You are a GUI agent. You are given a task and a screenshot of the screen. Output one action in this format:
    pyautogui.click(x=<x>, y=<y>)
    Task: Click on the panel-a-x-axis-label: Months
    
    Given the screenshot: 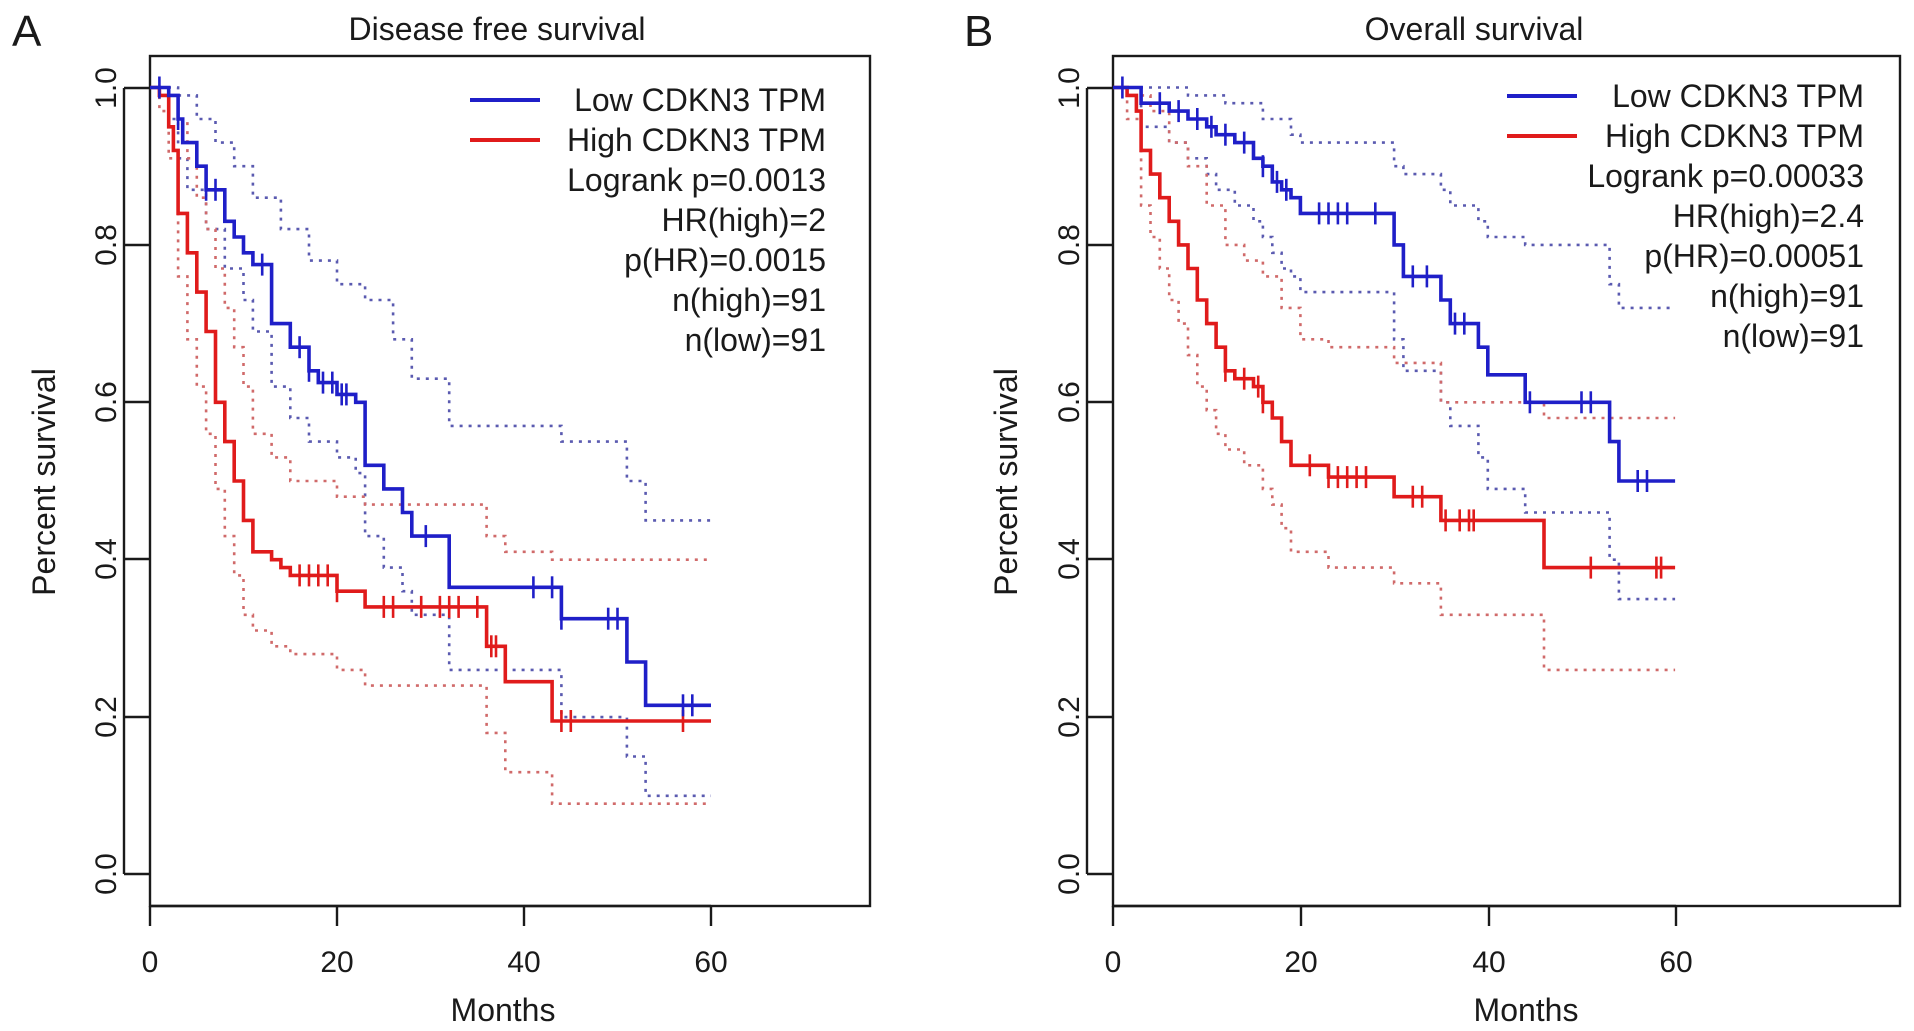 What is the action you would take?
    pyautogui.click(x=503, y=1010)
    